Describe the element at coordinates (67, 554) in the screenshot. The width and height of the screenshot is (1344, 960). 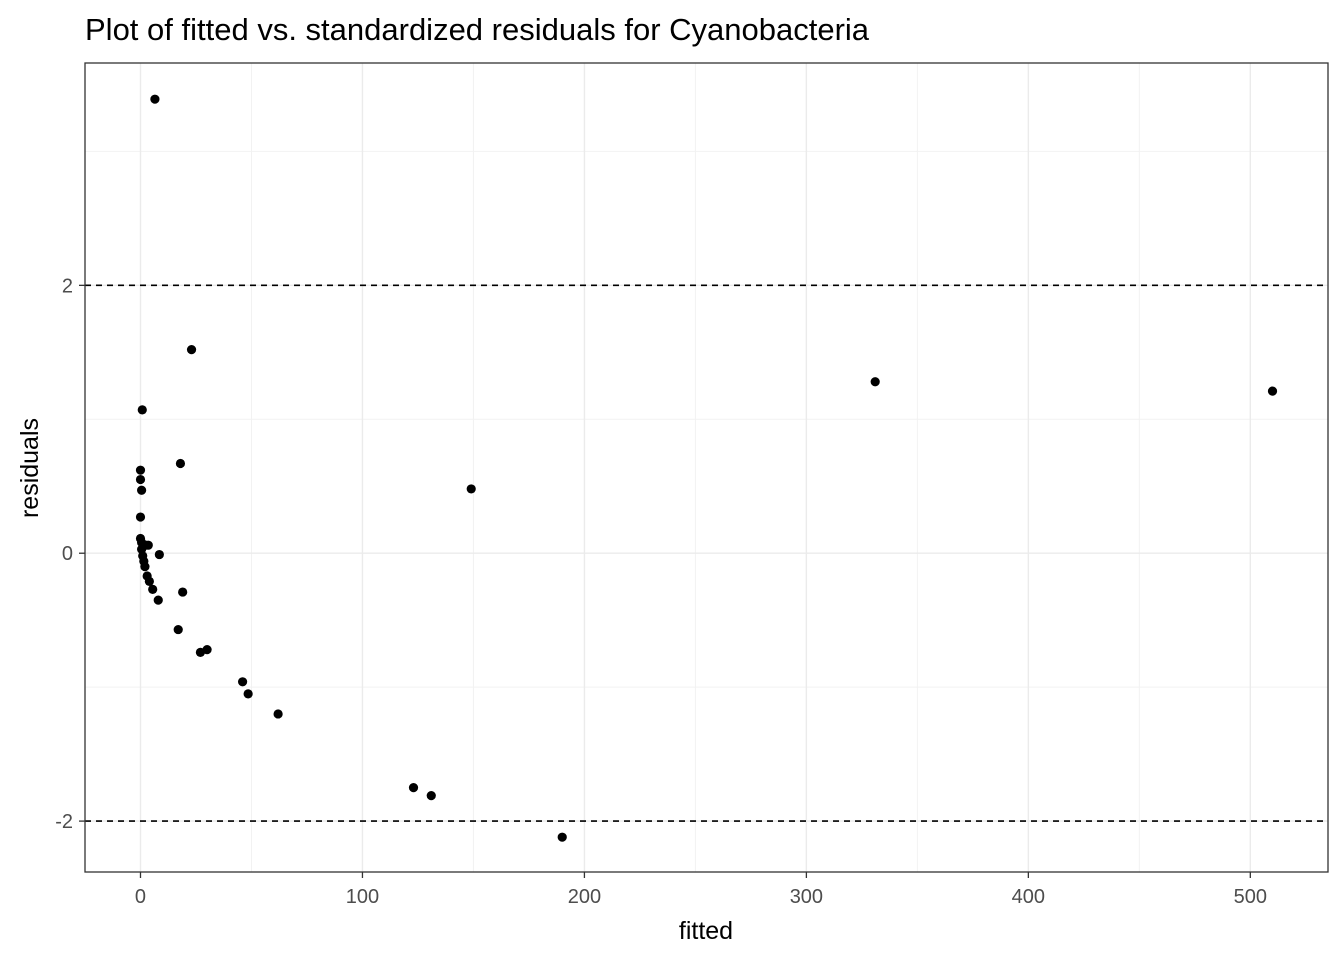
I see `y-tick-label: 0` at that location.